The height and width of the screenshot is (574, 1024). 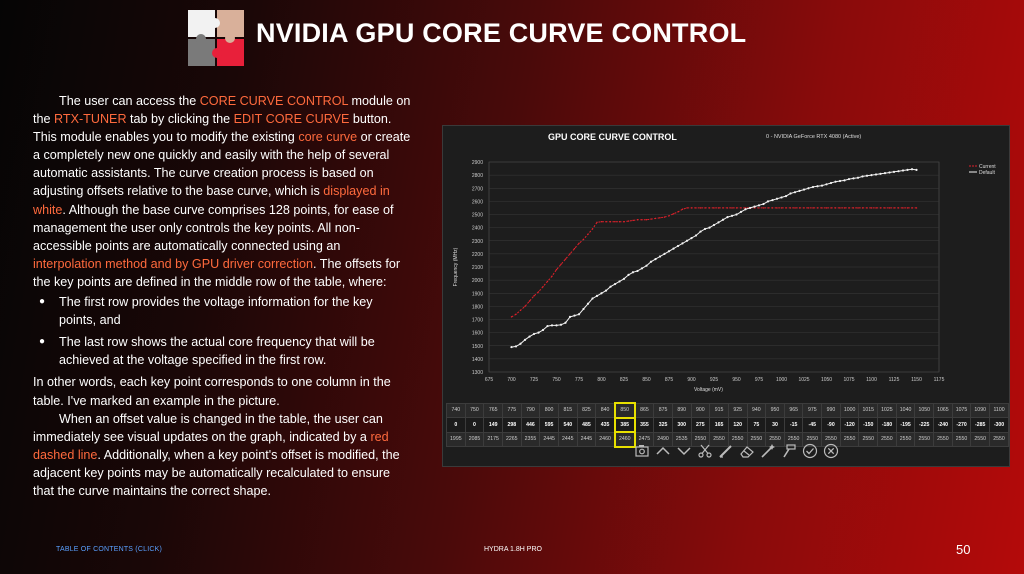 I want to click on wand-icon, so click(x=768, y=451).